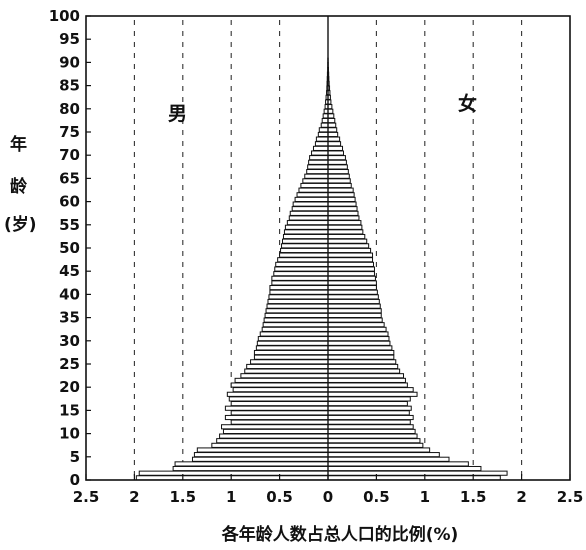 Image resolution: width=586 pixels, height=550 pixels. I want to click on y-tick-label-15: 15, so click(69, 410).